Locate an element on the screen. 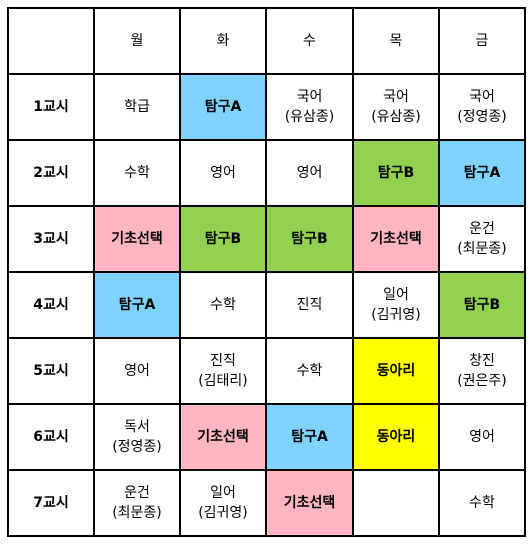  class-cell-mon: 기초선택 is located at coordinates (137, 239).